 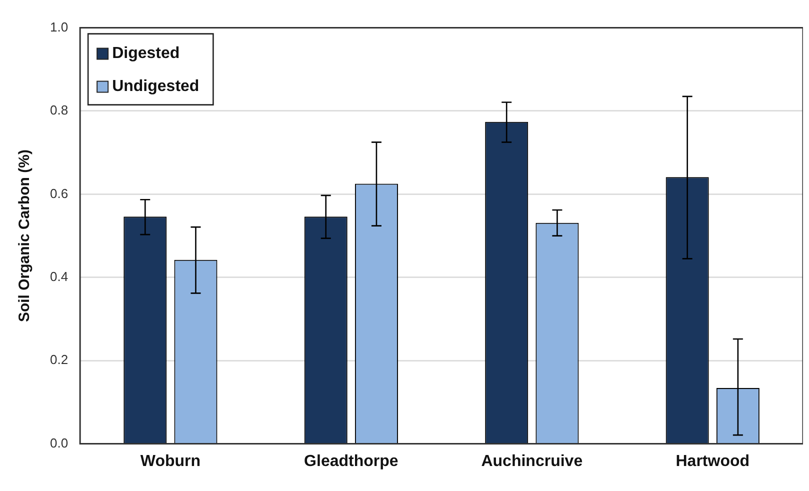 What do you see at coordinates (59, 110) in the screenshot?
I see `y-tick-label: 0.8` at bounding box center [59, 110].